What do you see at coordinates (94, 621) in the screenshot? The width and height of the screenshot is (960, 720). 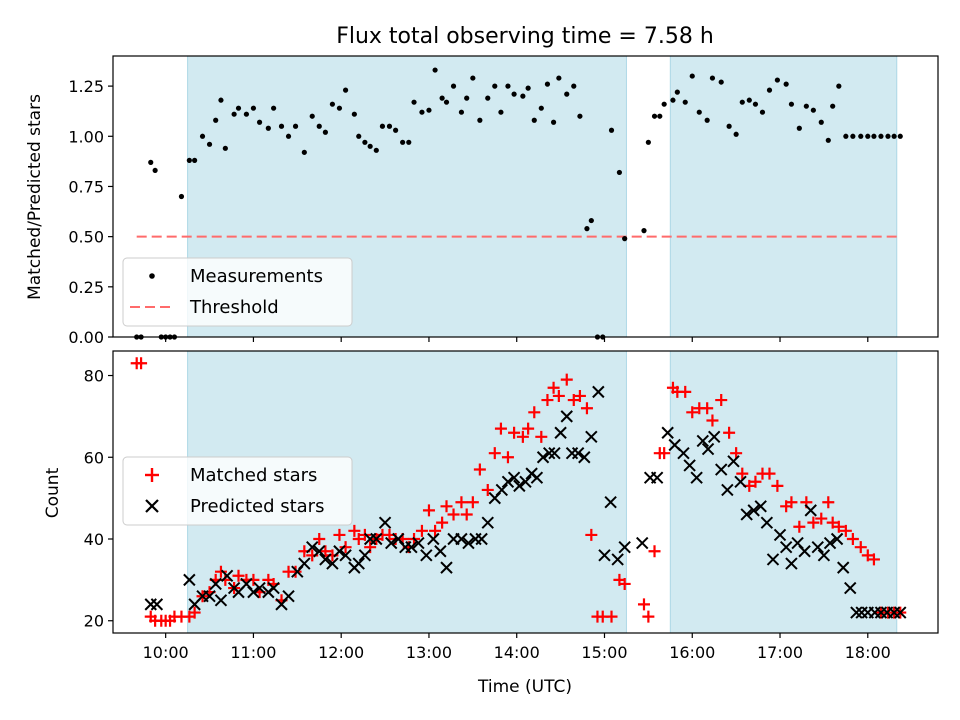 I see `bottom-y-tick-label: 20` at bounding box center [94, 621].